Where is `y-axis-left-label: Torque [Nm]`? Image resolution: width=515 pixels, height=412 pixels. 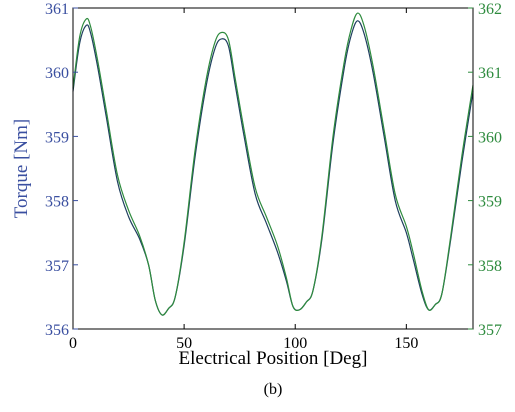 y-axis-left-label: Torque [Nm] is located at coordinates (21, 168).